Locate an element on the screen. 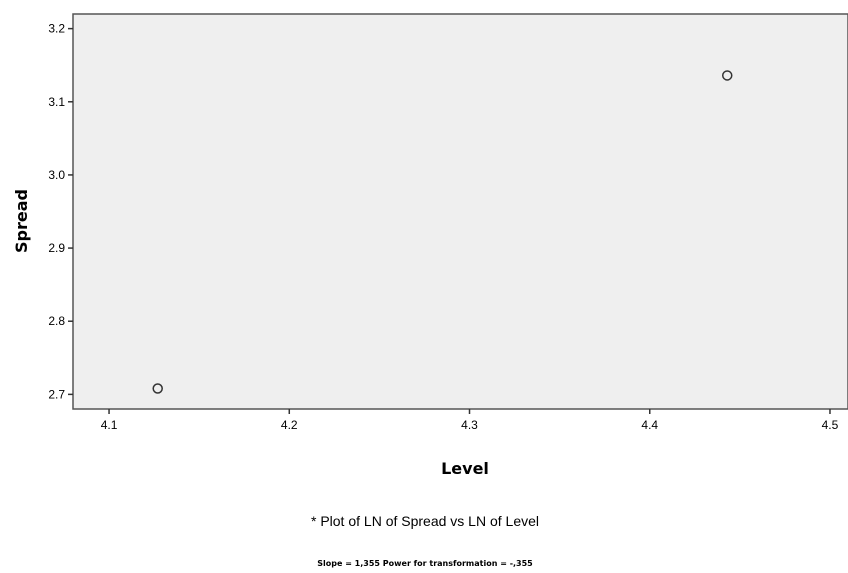 The image size is (848, 573). x-tick-label: 4.5 is located at coordinates (830, 425).